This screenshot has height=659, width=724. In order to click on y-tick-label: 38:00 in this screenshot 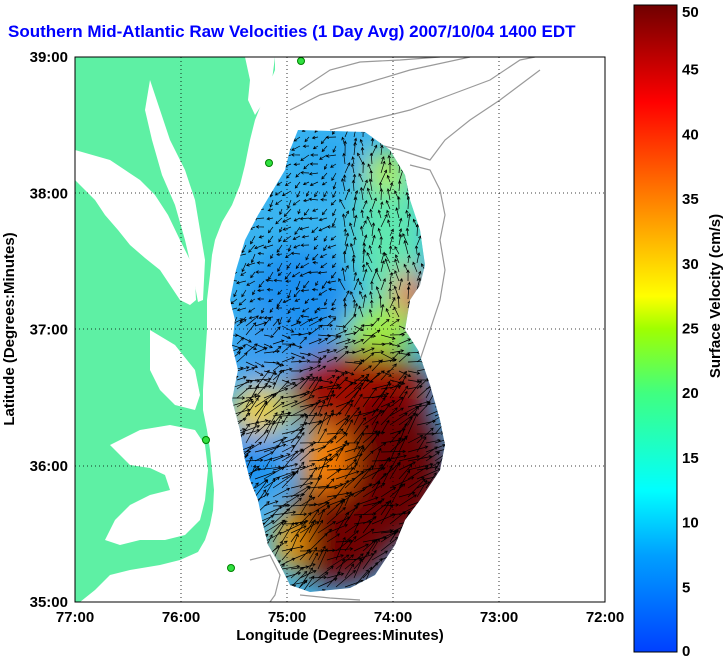, I will do `click(49, 193)`.